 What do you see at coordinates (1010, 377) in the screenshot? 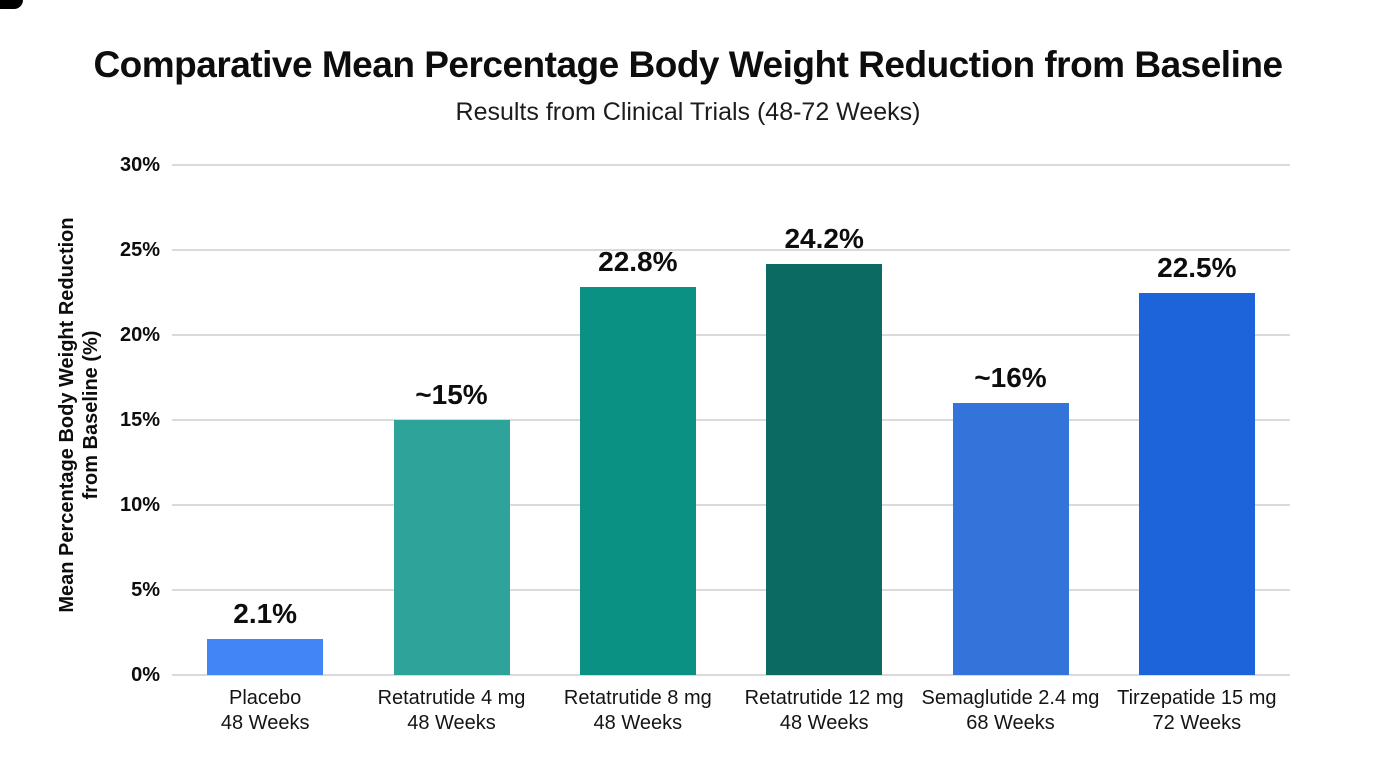
I see `bar-value-label: ~16%` at bounding box center [1010, 377].